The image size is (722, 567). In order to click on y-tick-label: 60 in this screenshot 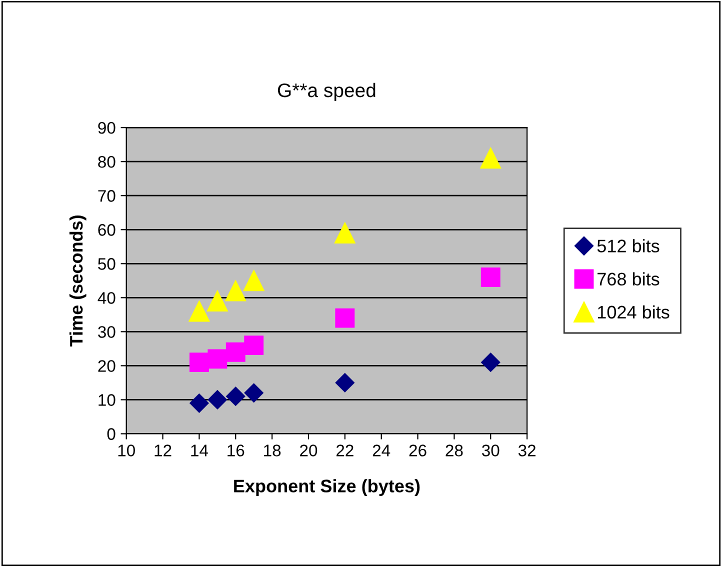, I will do `click(107, 230)`.